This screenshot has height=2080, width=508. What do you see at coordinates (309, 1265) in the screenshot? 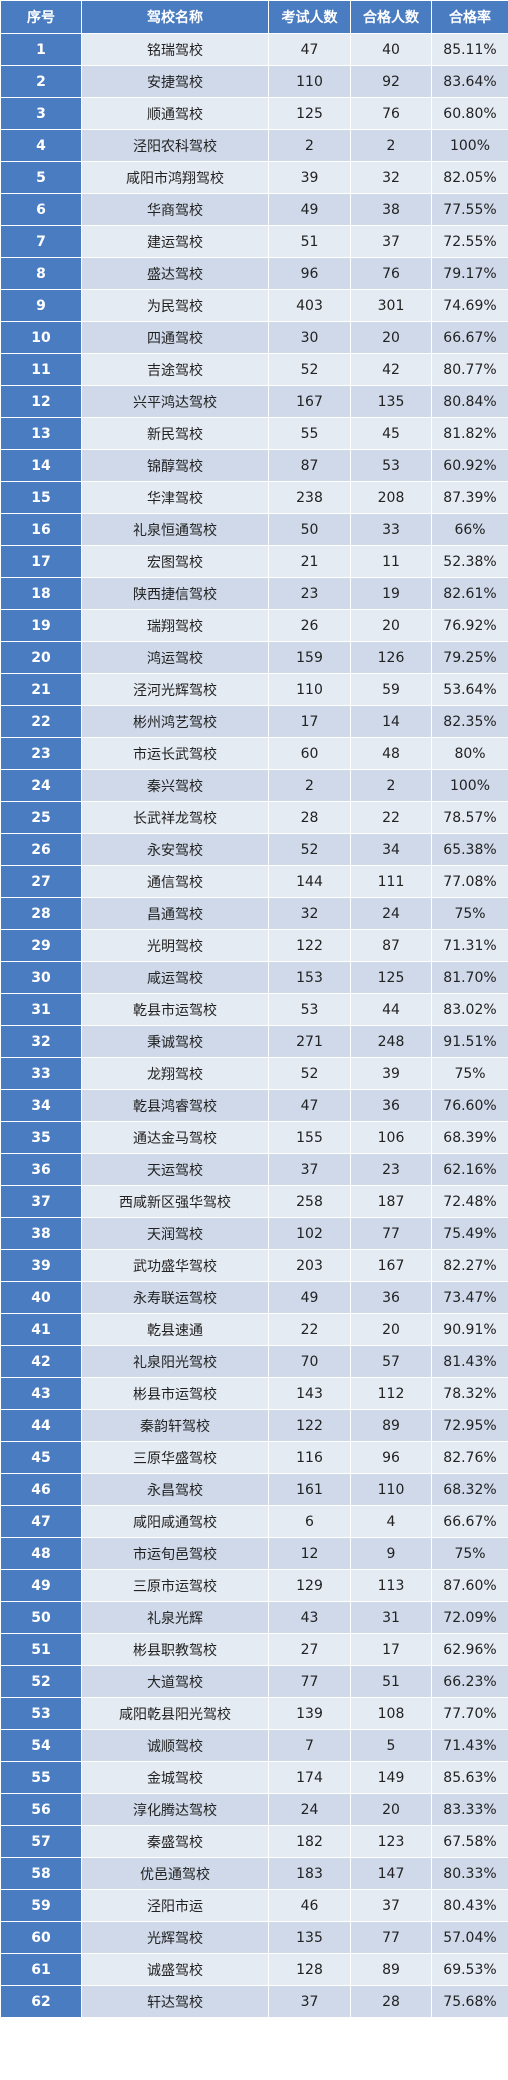
I see `exam-count: 203` at bounding box center [309, 1265].